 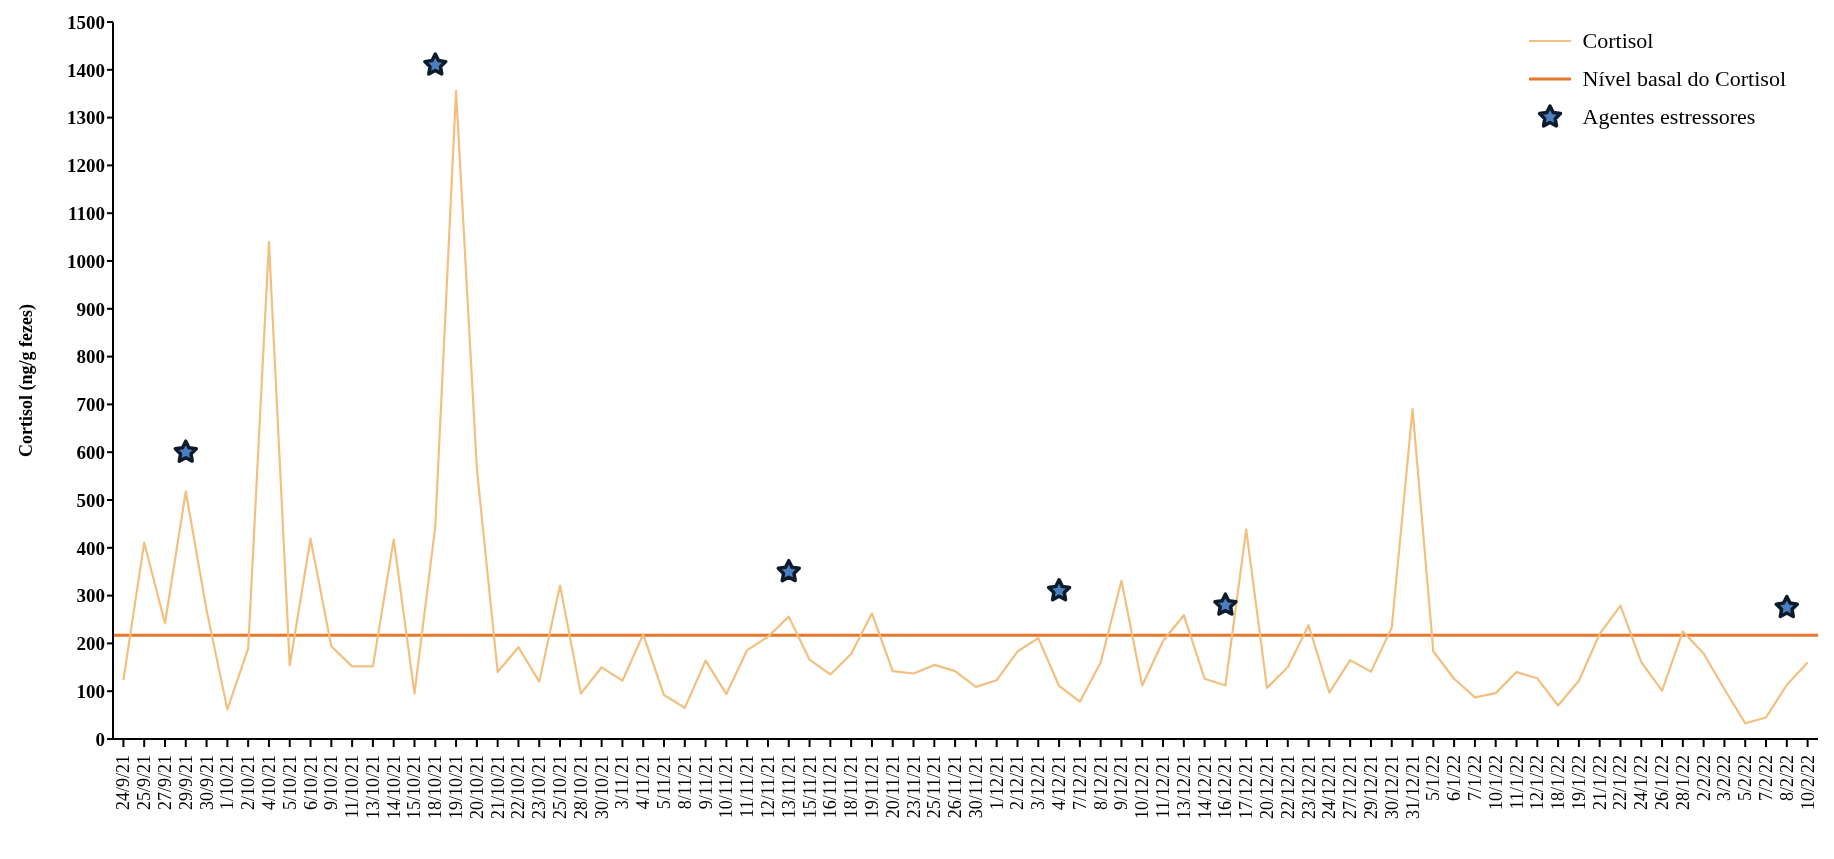 I want to click on y-tick-label: 900, so click(x=90, y=309).